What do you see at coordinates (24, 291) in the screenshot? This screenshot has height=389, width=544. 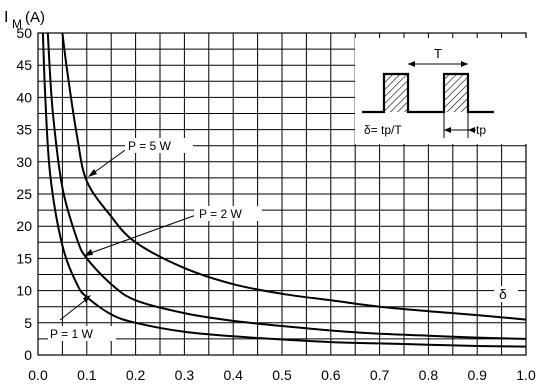 I see `y-tick-label: 10` at bounding box center [24, 291].